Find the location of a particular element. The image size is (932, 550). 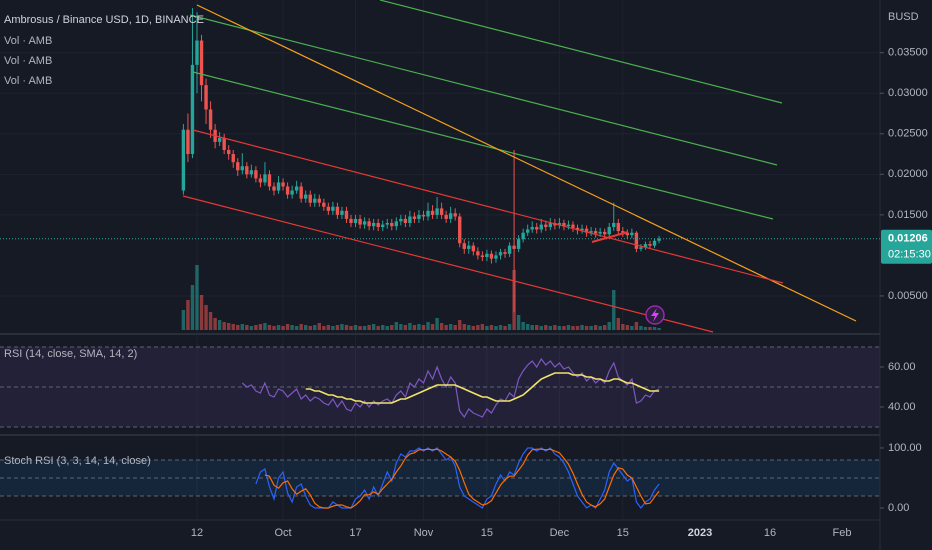

x-tick-label: 2023 is located at coordinates (700, 533).